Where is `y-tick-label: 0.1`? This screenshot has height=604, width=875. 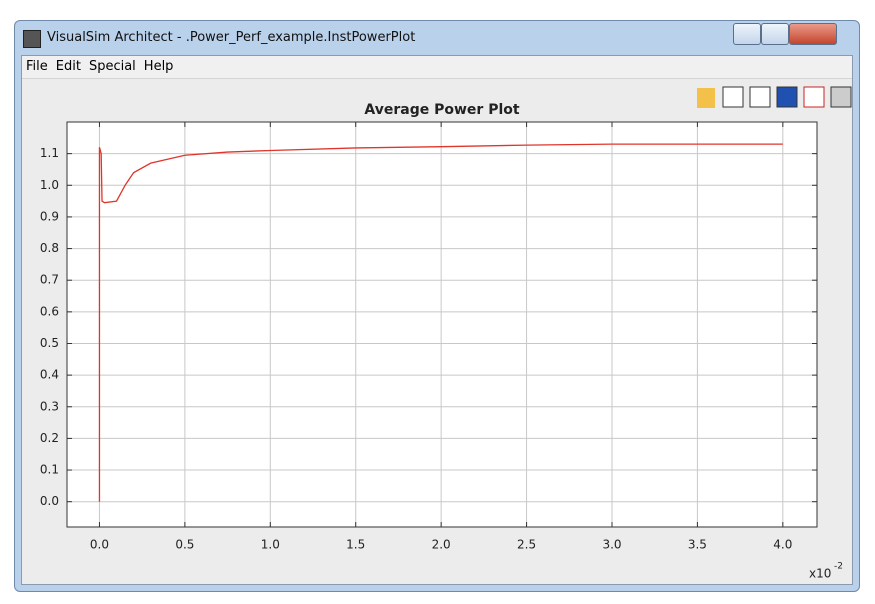
y-tick-label: 0.1 is located at coordinates (49, 470).